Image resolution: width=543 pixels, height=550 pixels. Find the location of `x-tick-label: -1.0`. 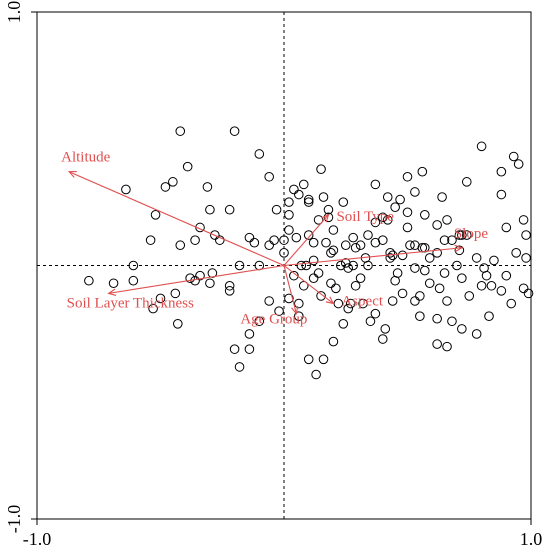

x-tick-label: -1.0 is located at coordinates (37, 539).